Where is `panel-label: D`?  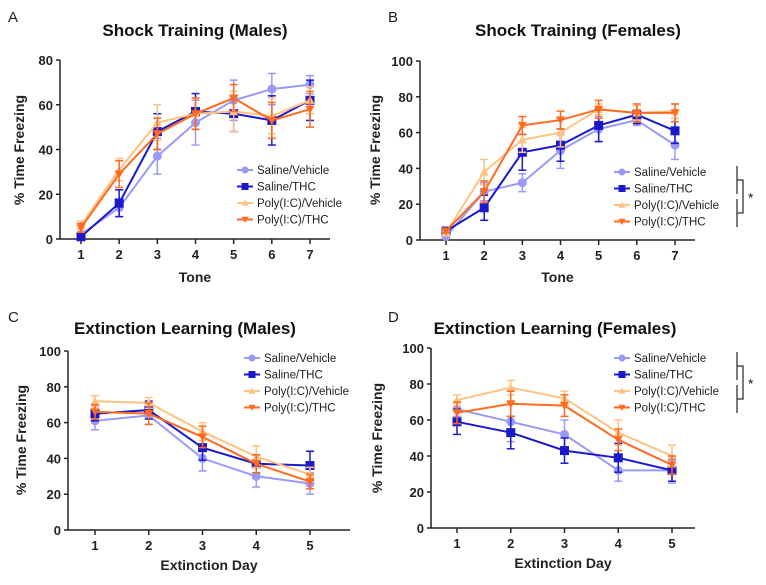
panel-label: D is located at coordinates (393, 317).